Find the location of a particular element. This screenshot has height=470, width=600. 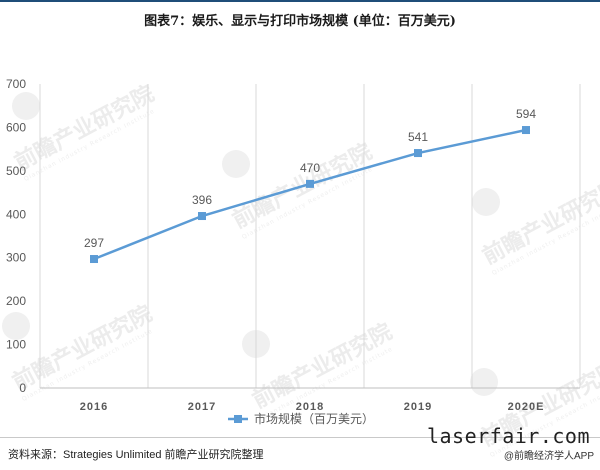

data-label: 297 is located at coordinates (94, 243).